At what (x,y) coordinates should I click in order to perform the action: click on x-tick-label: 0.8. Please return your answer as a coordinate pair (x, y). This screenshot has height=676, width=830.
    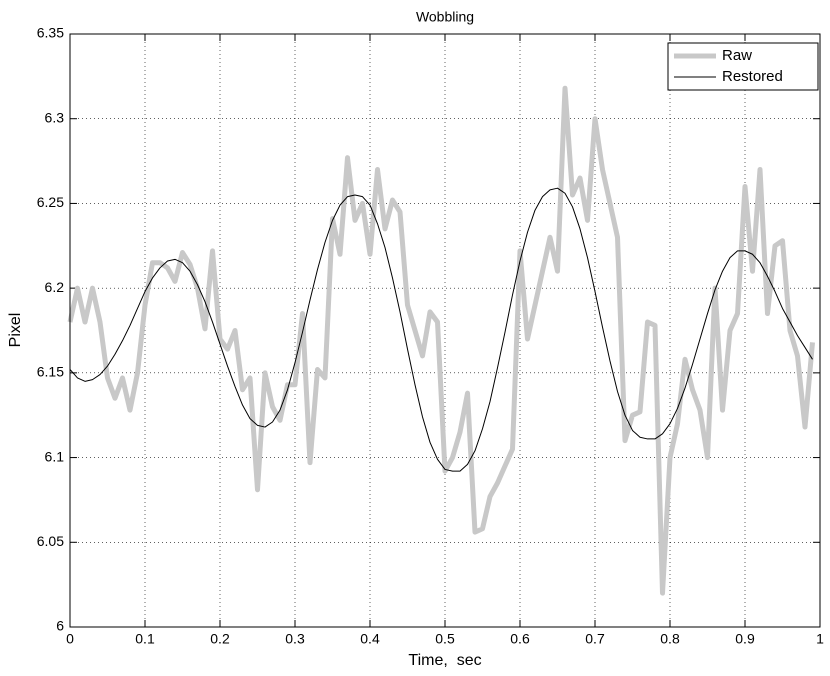
    Looking at the image, I should click on (670, 639).